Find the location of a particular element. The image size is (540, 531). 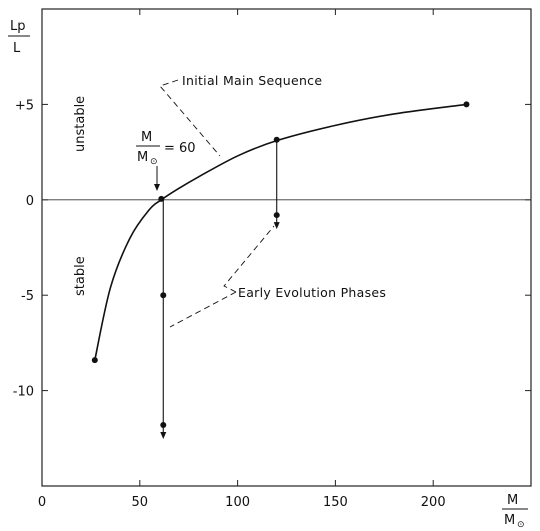

x-tick-label: 50 is located at coordinates (140, 502).